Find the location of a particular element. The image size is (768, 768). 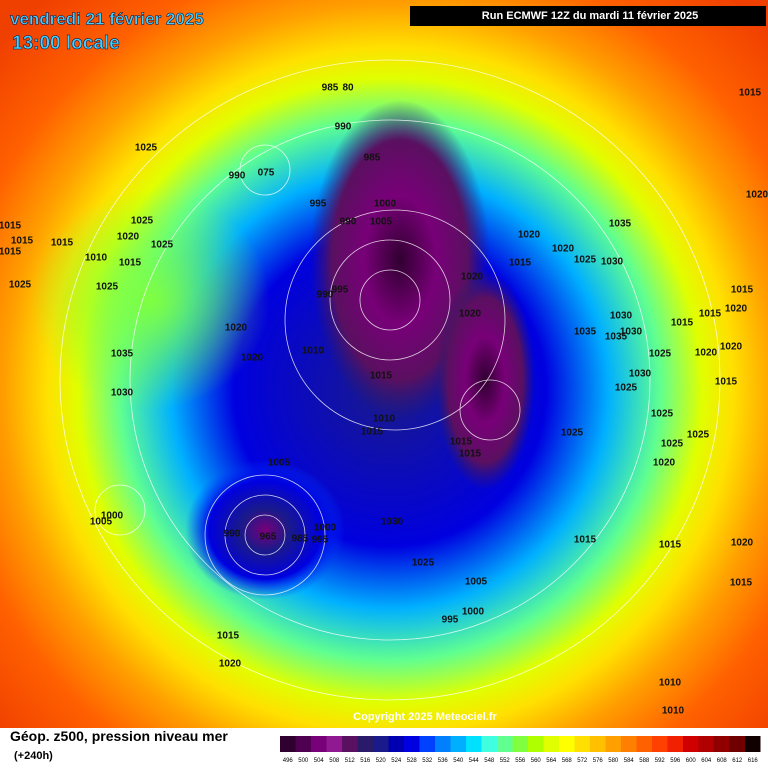

isobar-label: 80 is located at coordinates (348, 88).